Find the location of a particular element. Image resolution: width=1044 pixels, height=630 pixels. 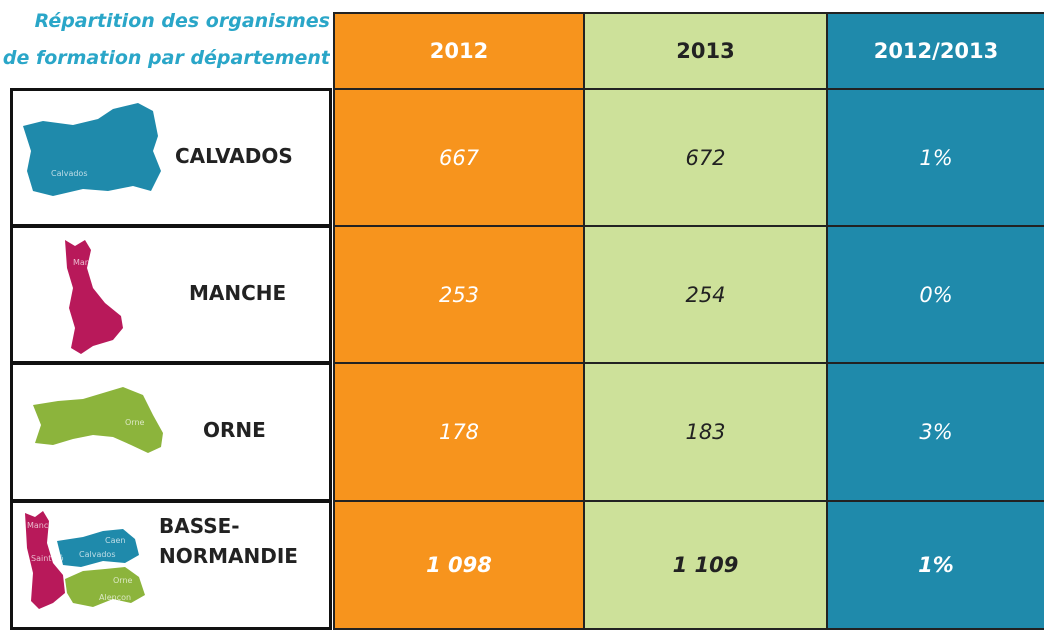

department-name: MANCHE is located at coordinates (237, 293).